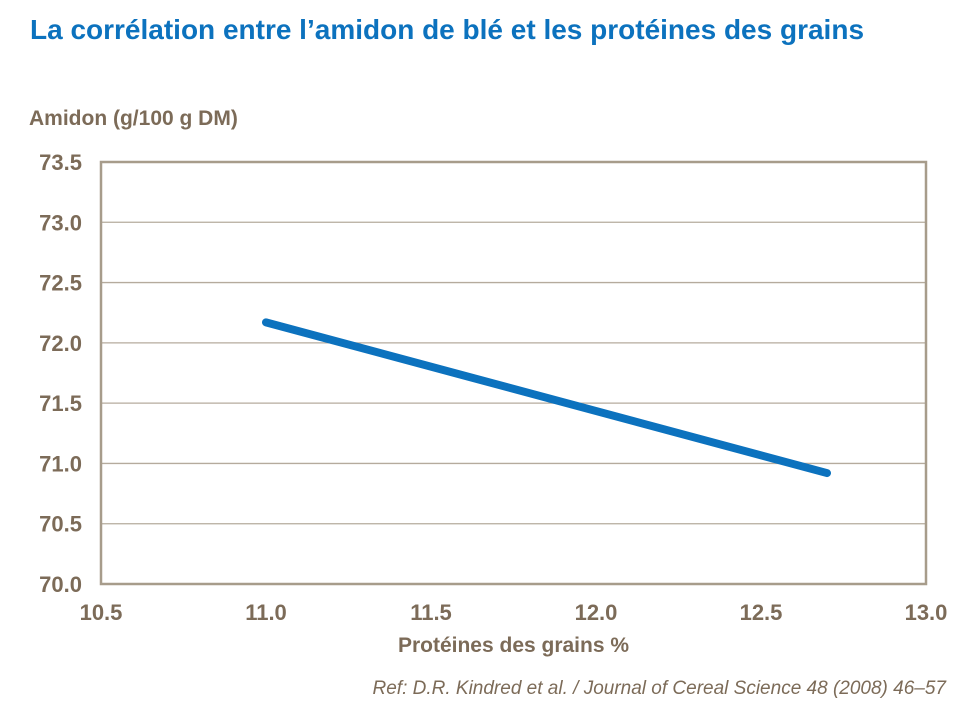  Describe the element at coordinates (60, 524) in the screenshot. I see `y-tick-label: 70.5` at that location.